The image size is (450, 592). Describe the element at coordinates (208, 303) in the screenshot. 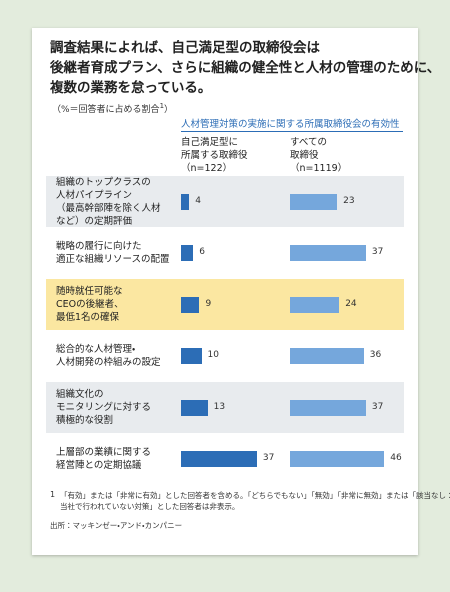

I see `value-label: 9` at that location.